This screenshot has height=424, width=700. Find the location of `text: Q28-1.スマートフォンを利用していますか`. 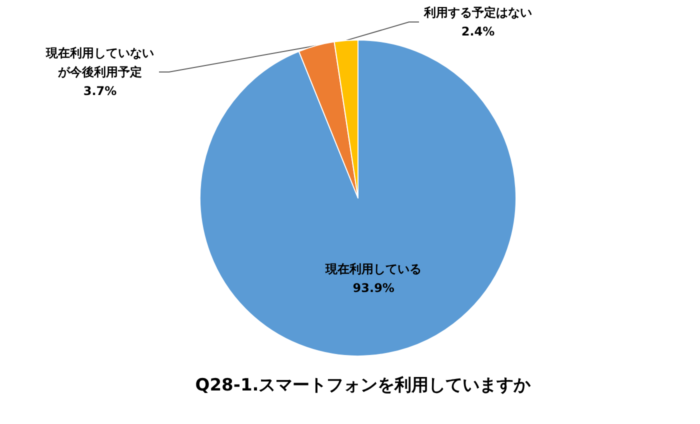

text: Q28-1.スマートフォンを利用していますか is located at coordinates (363, 386).